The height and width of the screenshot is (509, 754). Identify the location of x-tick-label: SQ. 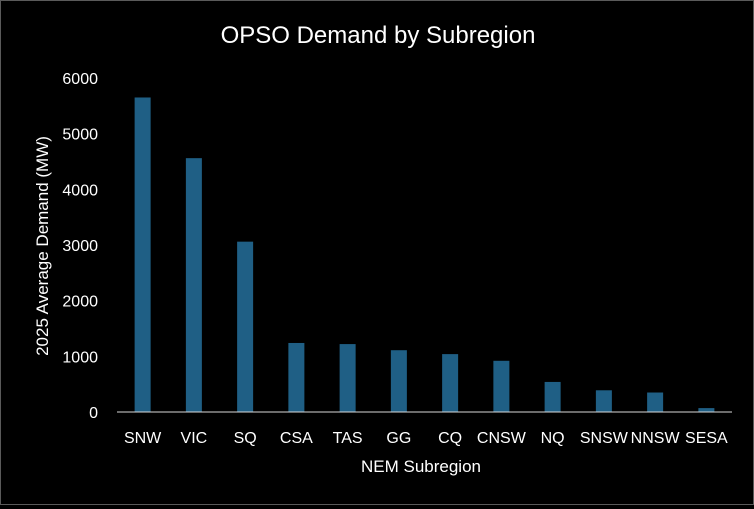
(245, 438).